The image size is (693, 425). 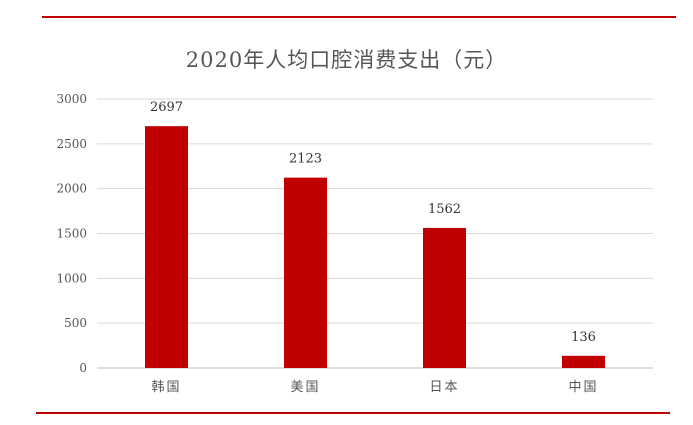 What do you see at coordinates (83, 368) in the screenshot?
I see `y-tick-label: 0` at bounding box center [83, 368].